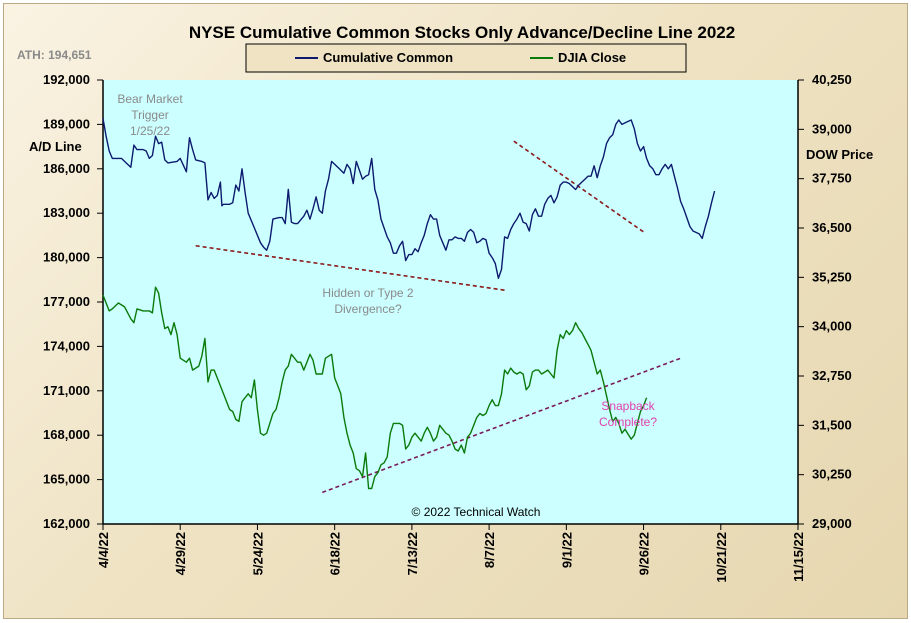 The width and height of the screenshot is (911, 623). I want to click on left-tick-label: 177,000, so click(66, 301).